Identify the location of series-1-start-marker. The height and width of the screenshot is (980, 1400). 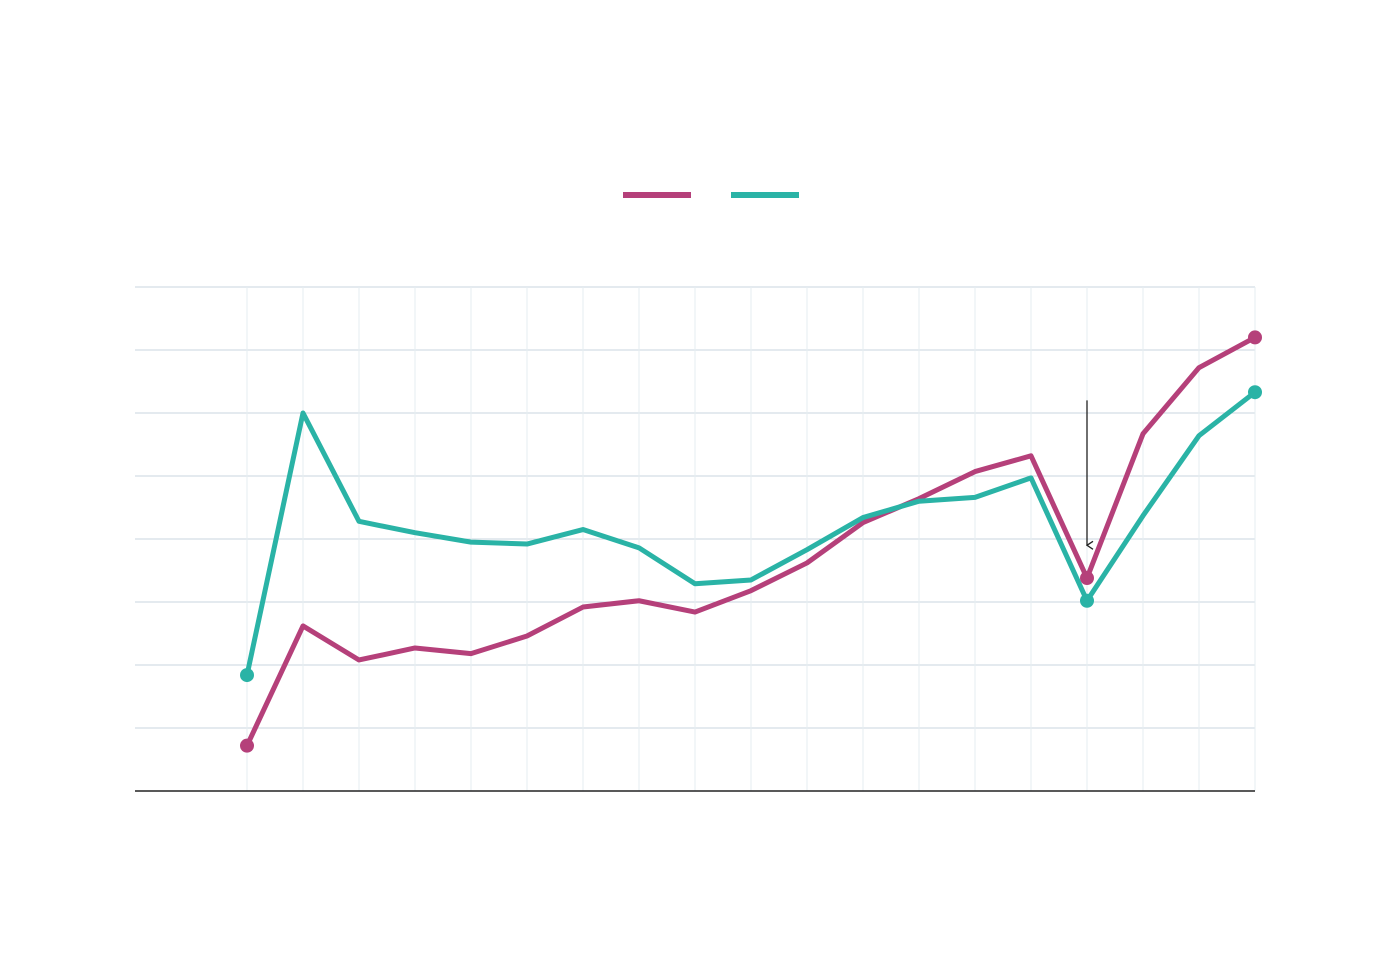
(247, 745).